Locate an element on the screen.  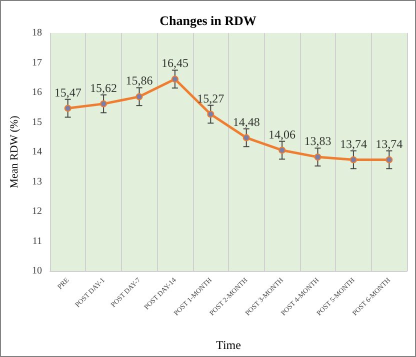
y-tick-label: 13 is located at coordinates (37, 182).